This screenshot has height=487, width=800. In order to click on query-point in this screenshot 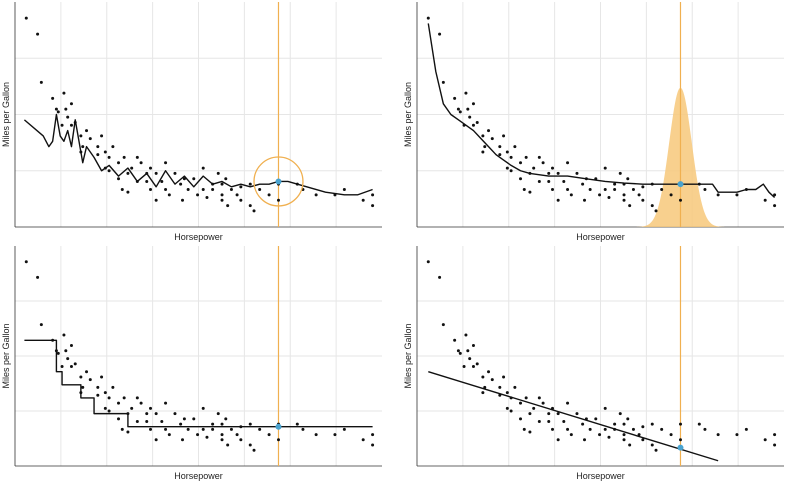, I will do `click(278, 181)`.